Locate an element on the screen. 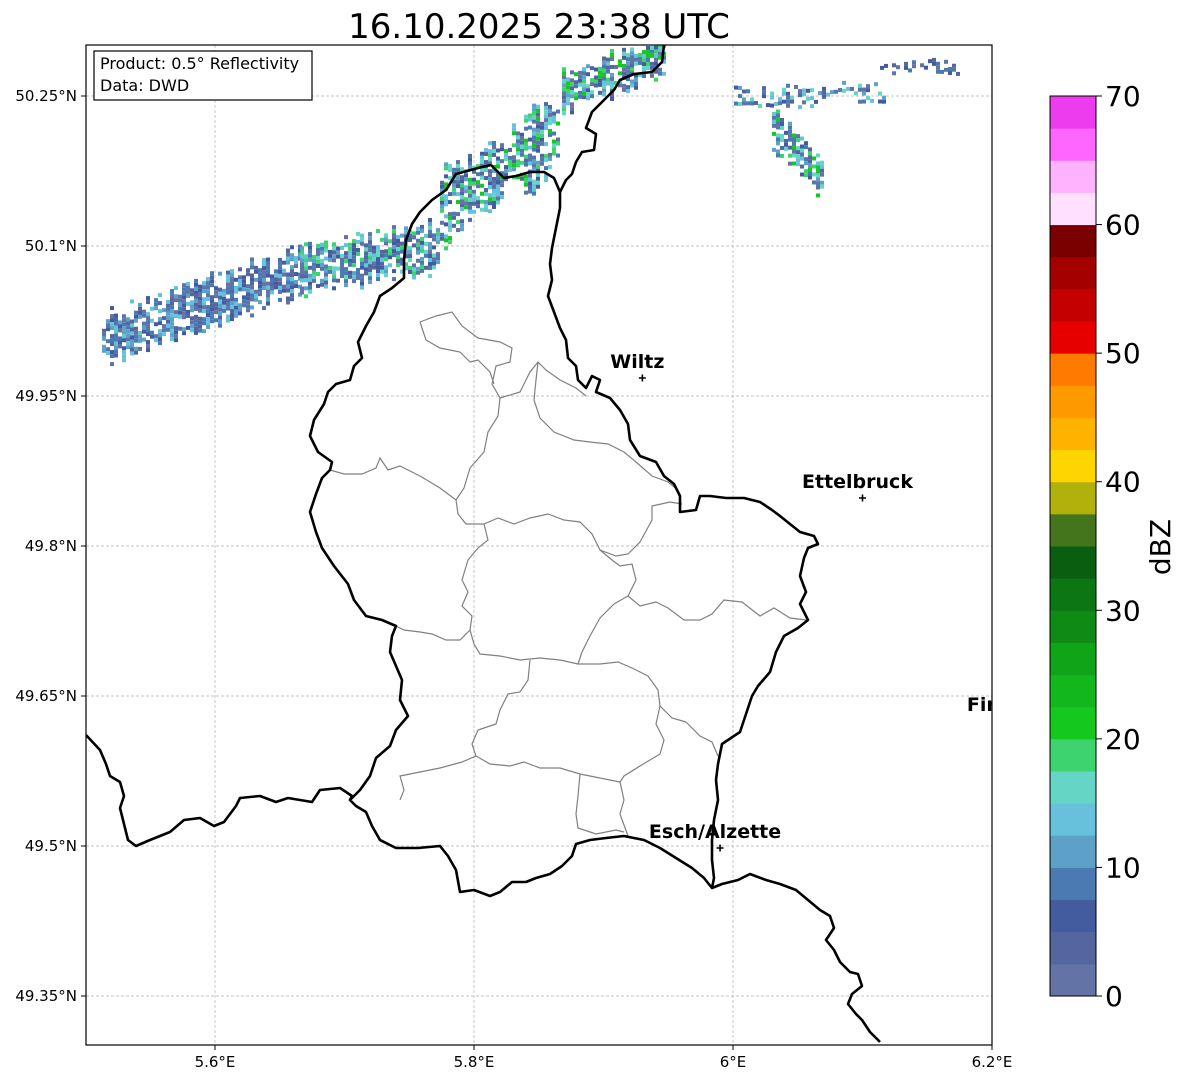 Image resolution: width=1184 pixels, height=1081 pixels. lon-tick-label: 5.6°E is located at coordinates (215, 1062).